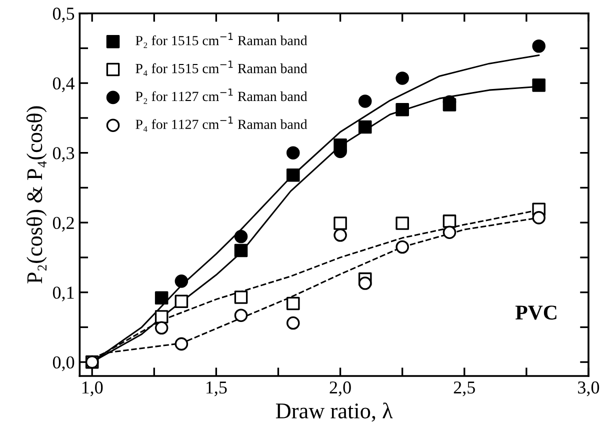 The width and height of the screenshot is (613, 445). Describe the element at coordinates (222, 40) in the screenshot. I see `legend-label: P₂ for 1515 cm$^{−1}$ Raman band` at that location.